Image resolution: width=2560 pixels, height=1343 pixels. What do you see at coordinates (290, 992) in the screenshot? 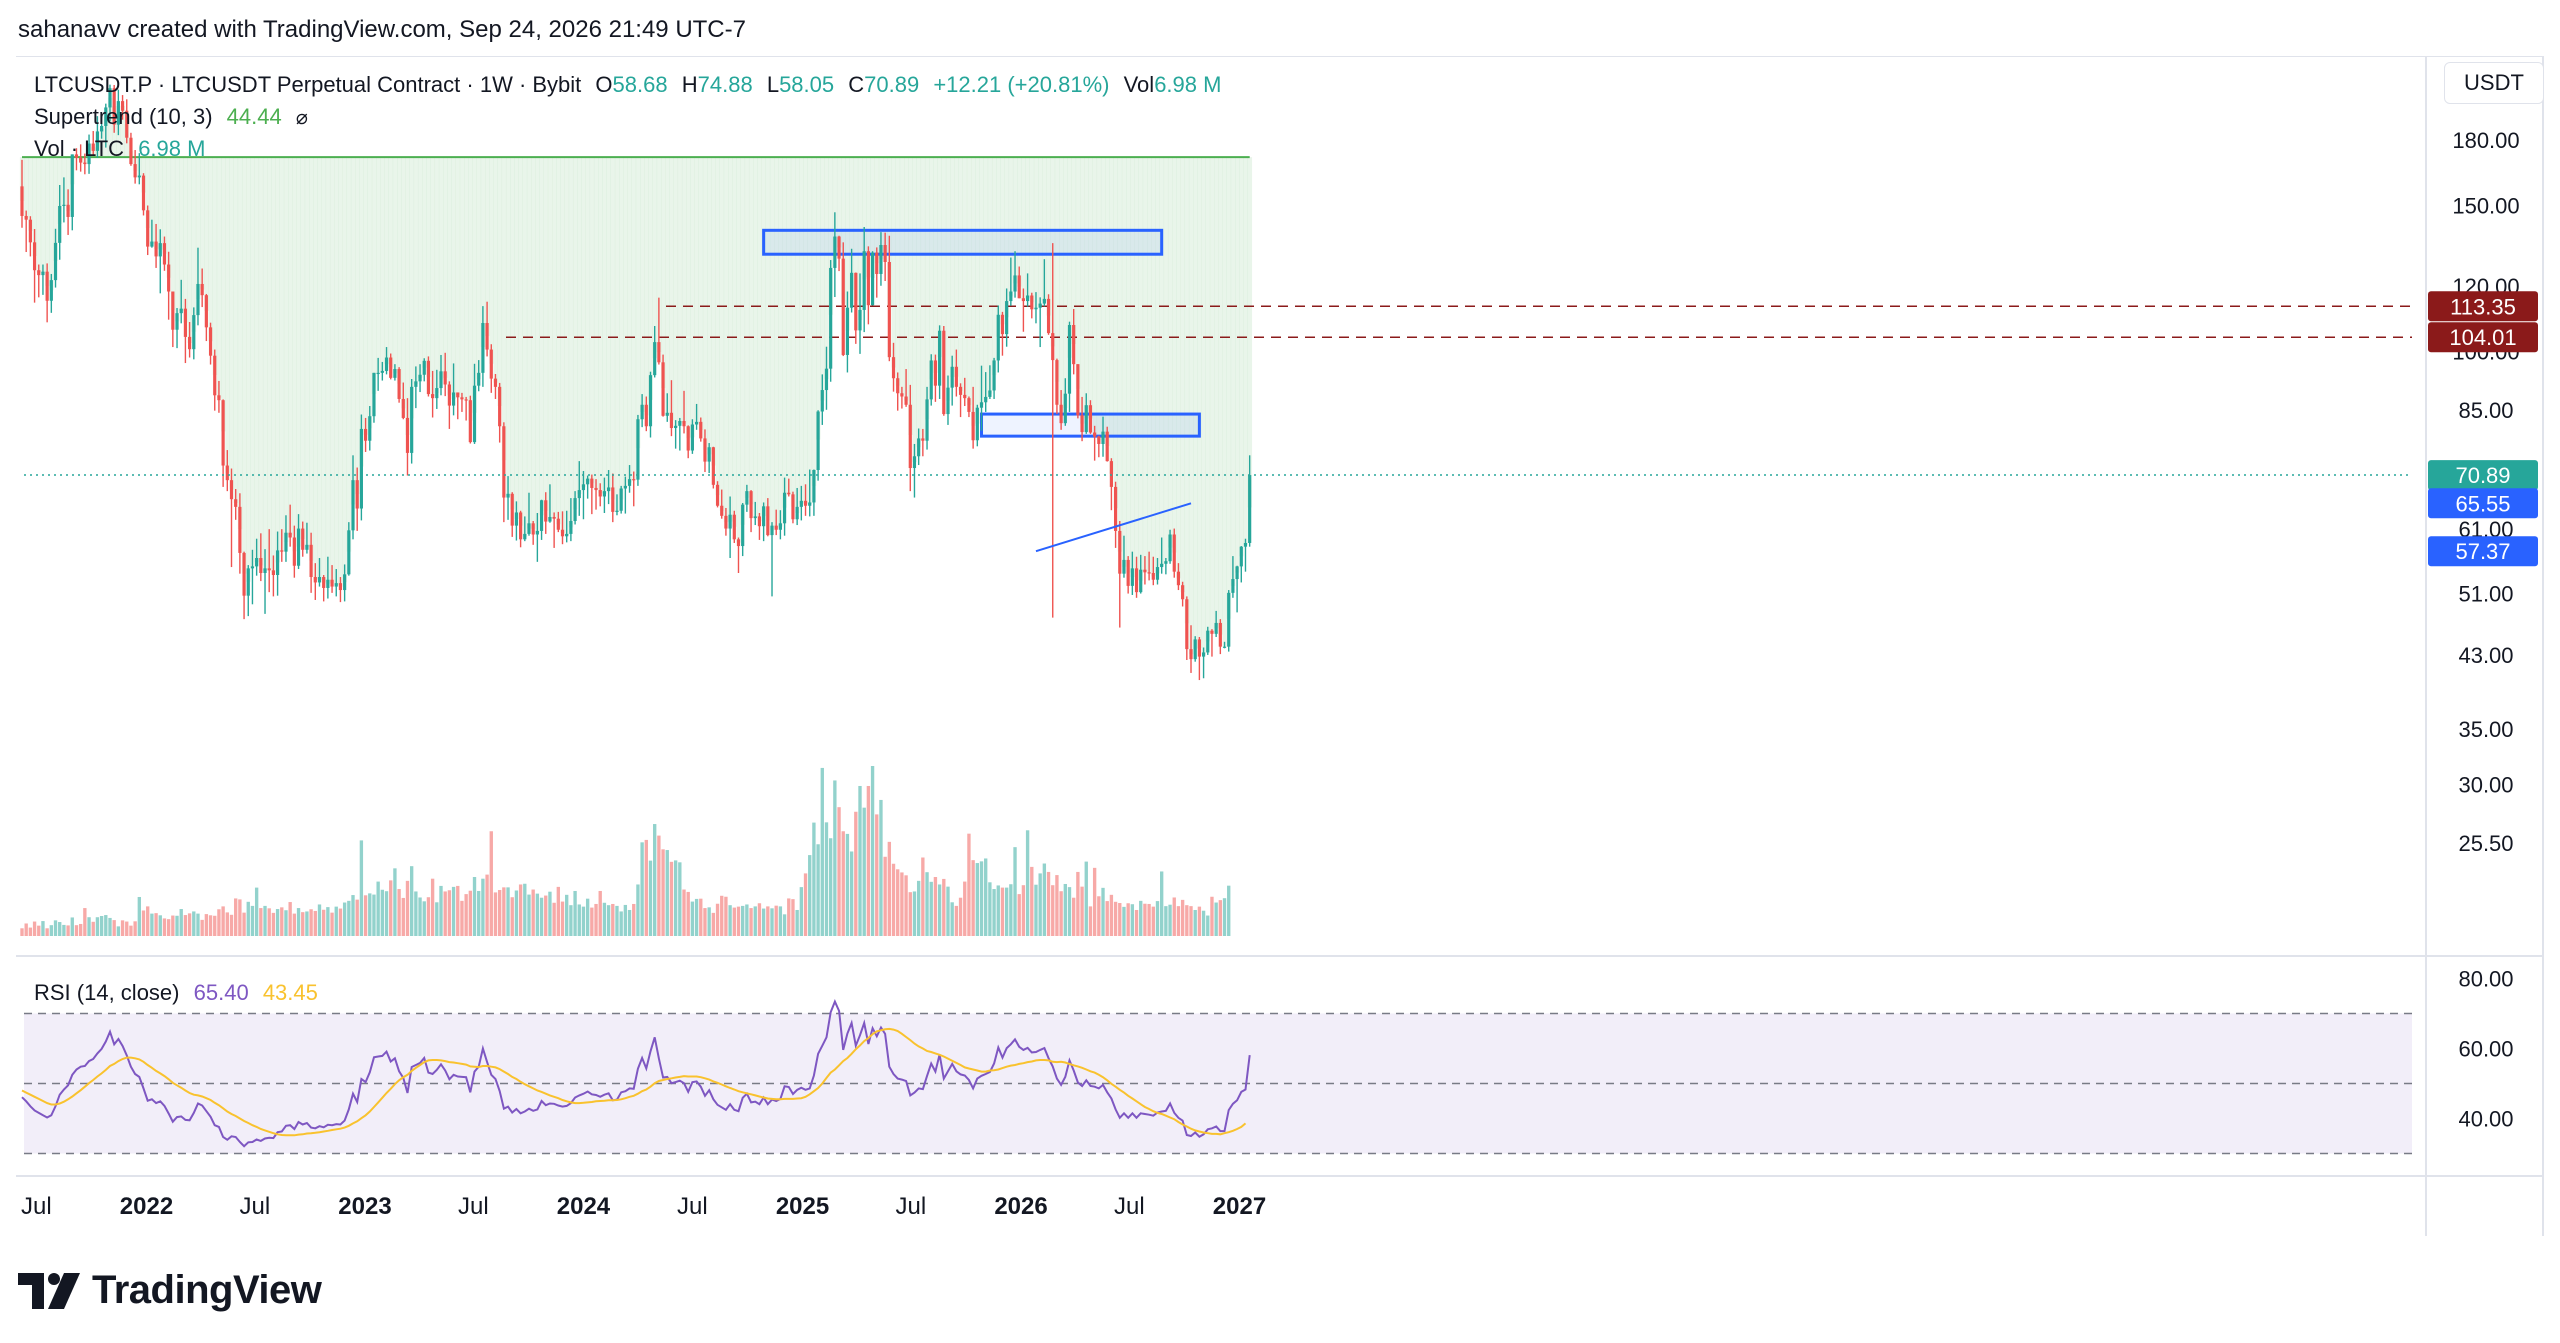
I see `legend-rsi-ma-value: 43.45` at bounding box center [290, 992].